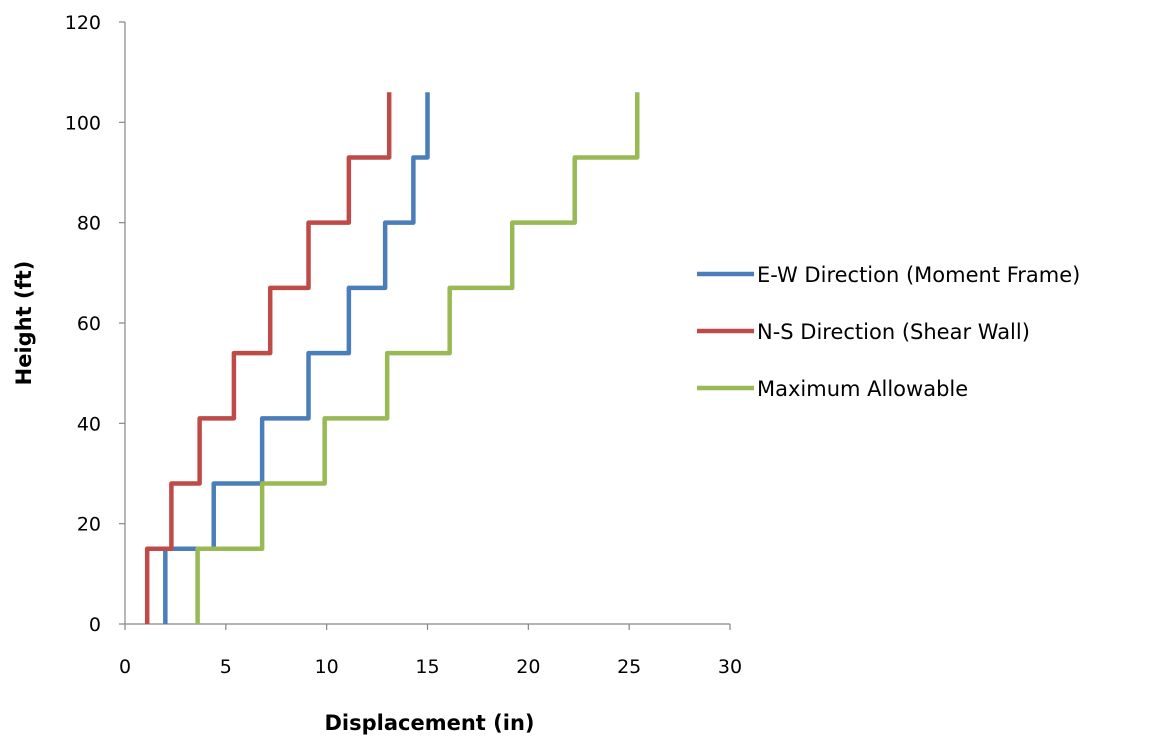 The height and width of the screenshot is (745, 1173). Describe the element at coordinates (83, 123) in the screenshot. I see `y-tick-label: 100` at that location.